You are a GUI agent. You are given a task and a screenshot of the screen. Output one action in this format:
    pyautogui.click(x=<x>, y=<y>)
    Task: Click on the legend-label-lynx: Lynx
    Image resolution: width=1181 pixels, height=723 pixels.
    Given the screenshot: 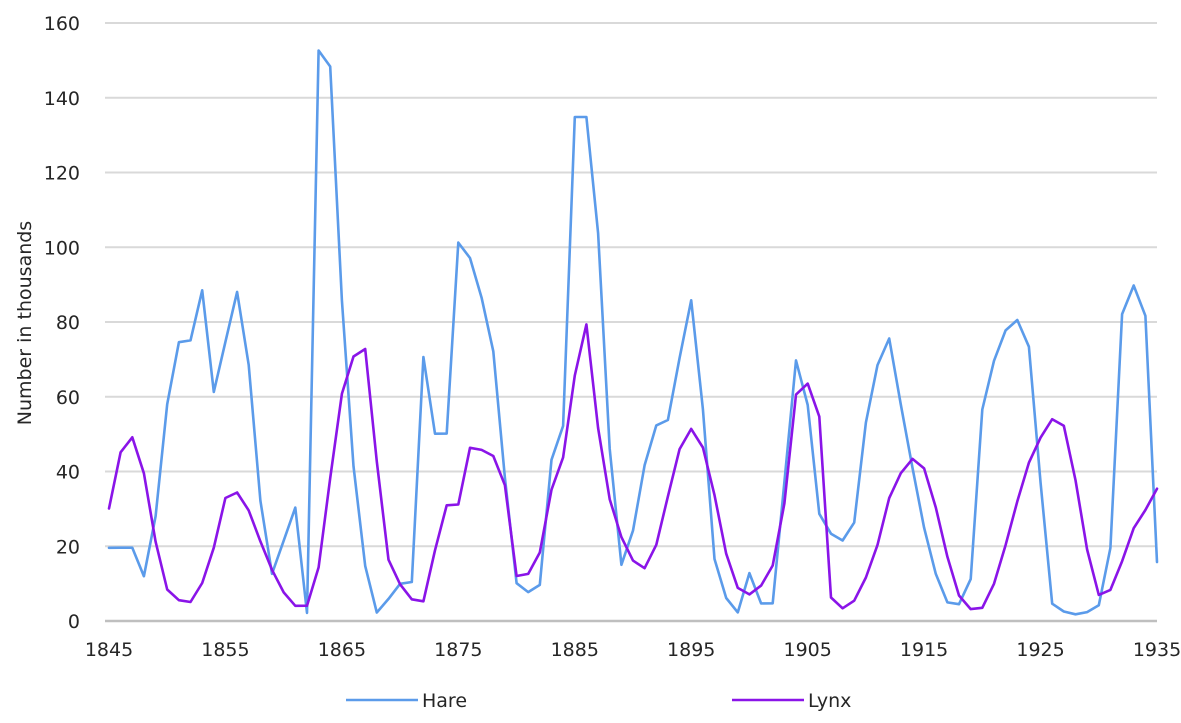 What is the action you would take?
    pyautogui.click(x=829, y=701)
    